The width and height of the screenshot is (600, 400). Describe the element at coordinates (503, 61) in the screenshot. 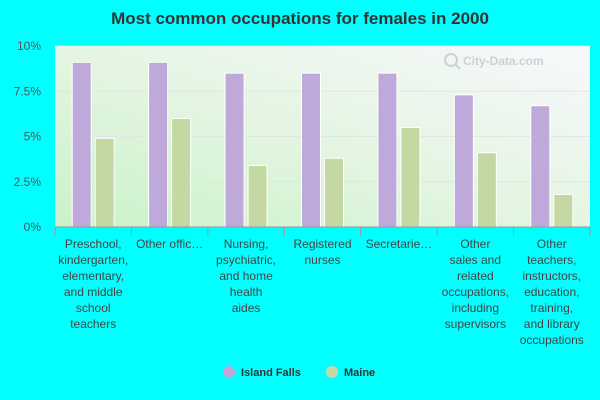

I see `watermark-text: City-Data.com` at that location.